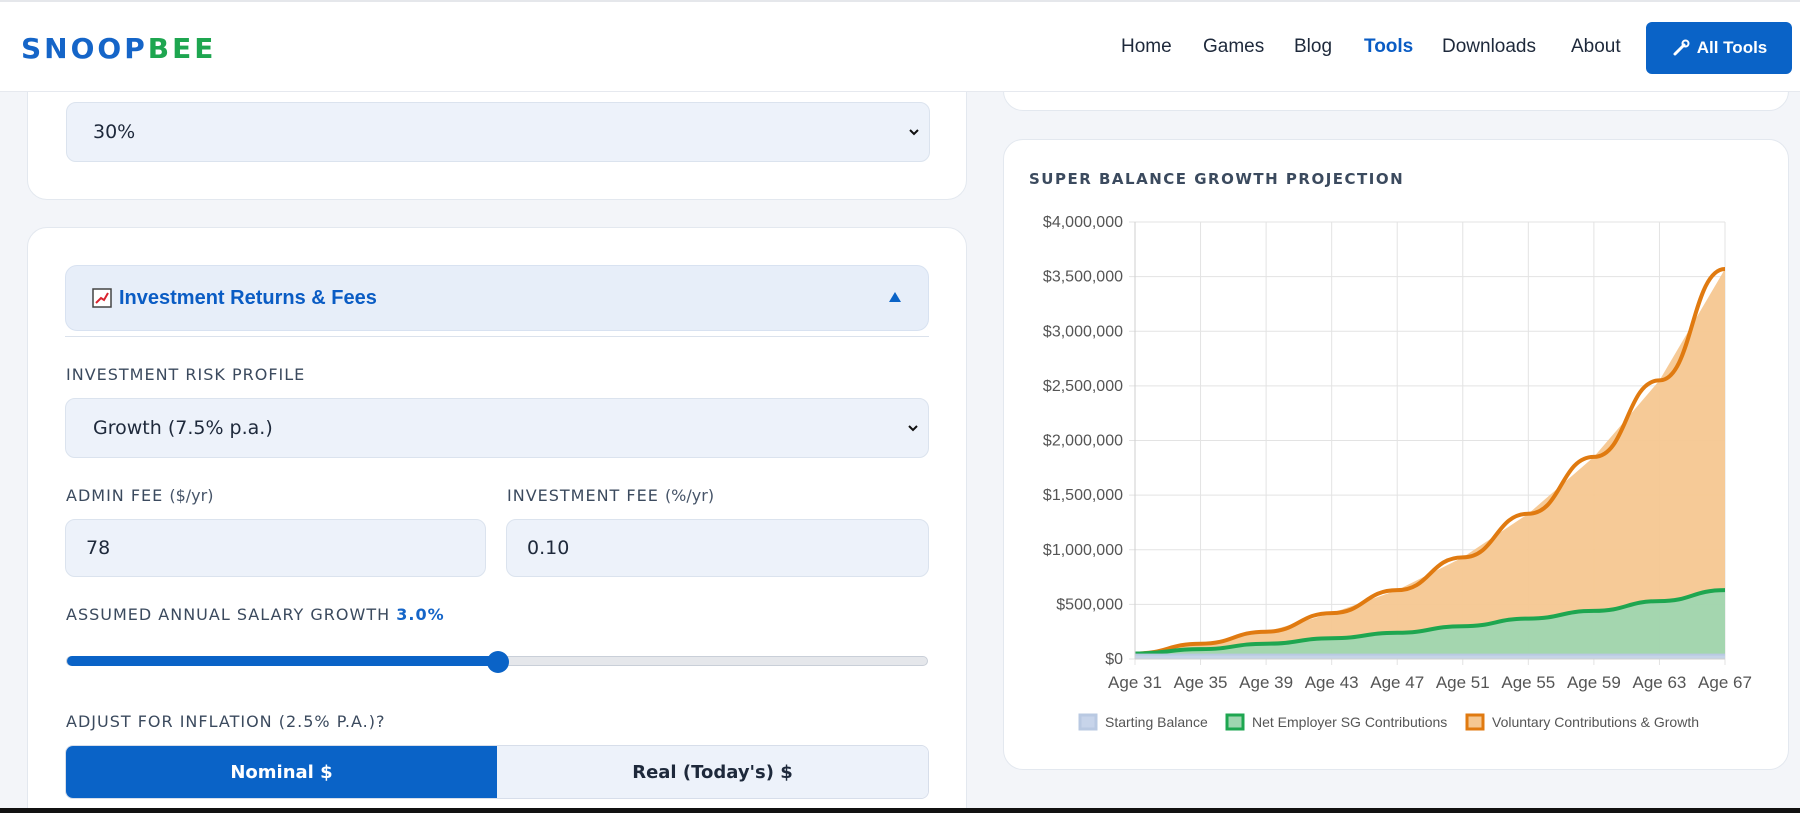 The image size is (1800, 813). What do you see at coordinates (497, 298) in the screenshot?
I see `section-header-investment: Investment Returns & Fees` at bounding box center [497, 298].